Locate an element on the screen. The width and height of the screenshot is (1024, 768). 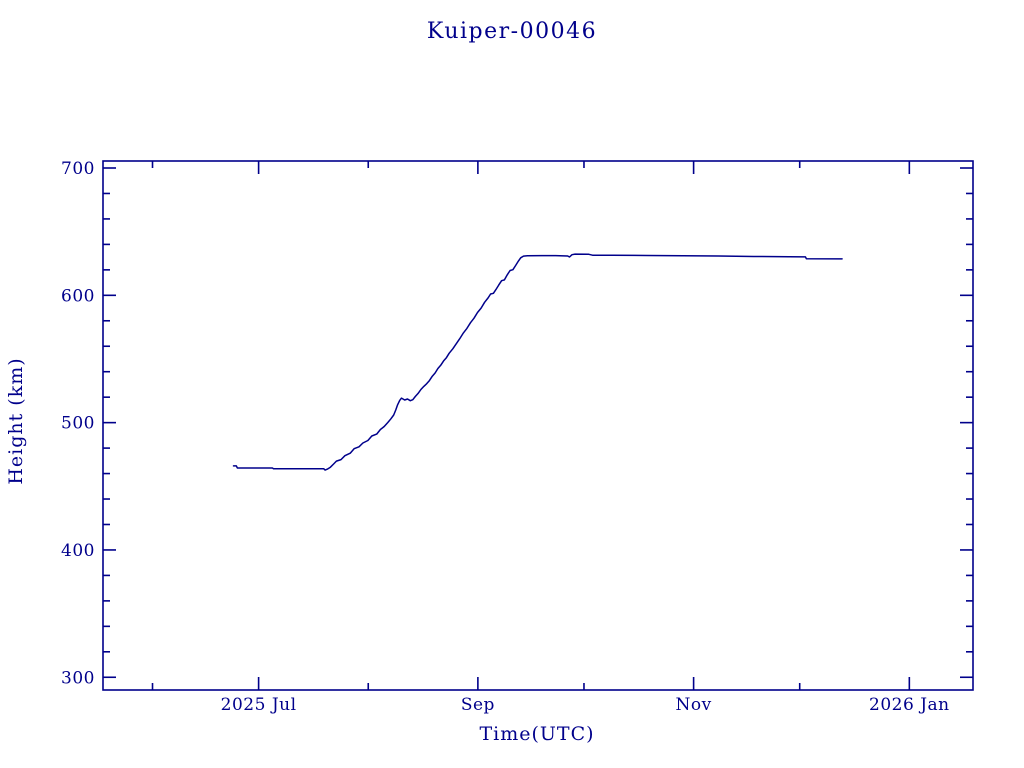
y-tick-label: 300 is located at coordinates (78, 678).